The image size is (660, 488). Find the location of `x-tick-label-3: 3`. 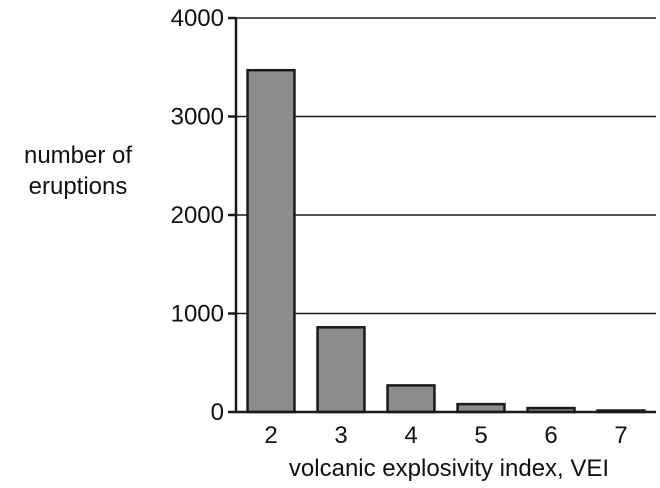

x-tick-label-3: 3 is located at coordinates (340, 435).